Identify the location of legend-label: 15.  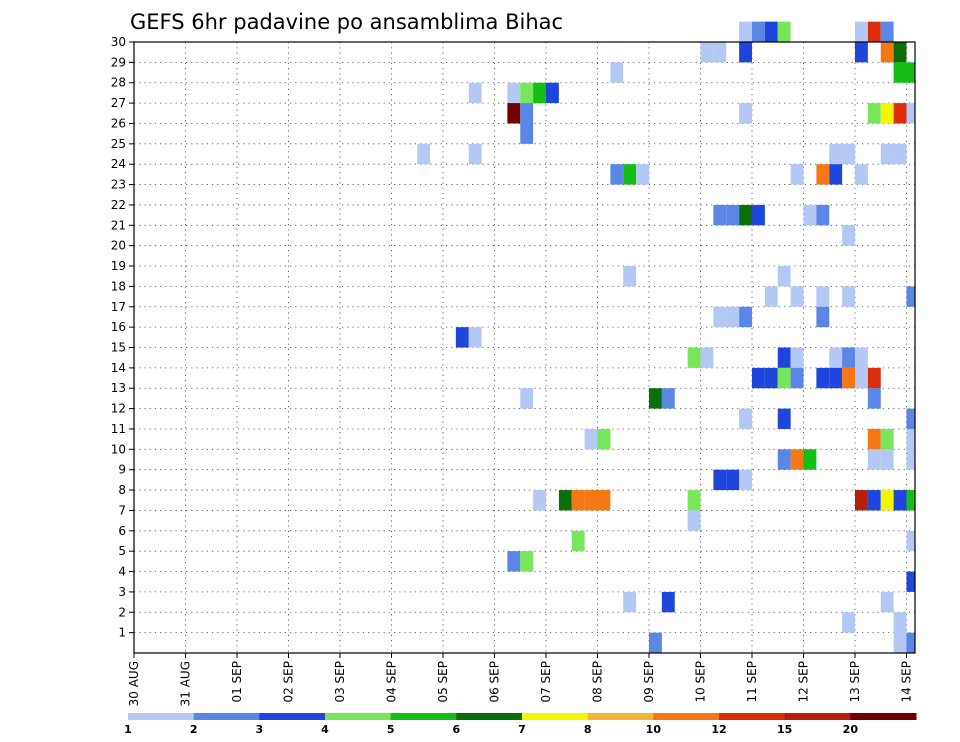
(784, 729).